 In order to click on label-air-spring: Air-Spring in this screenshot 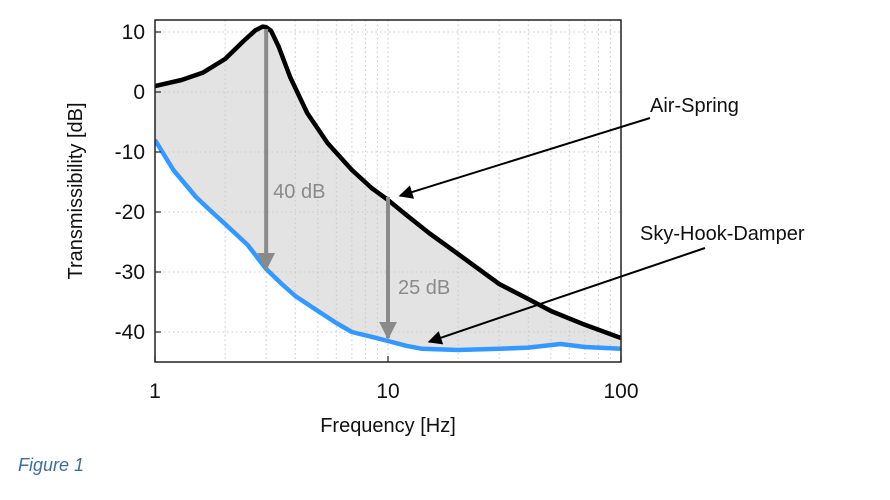, I will do `click(694, 106)`.